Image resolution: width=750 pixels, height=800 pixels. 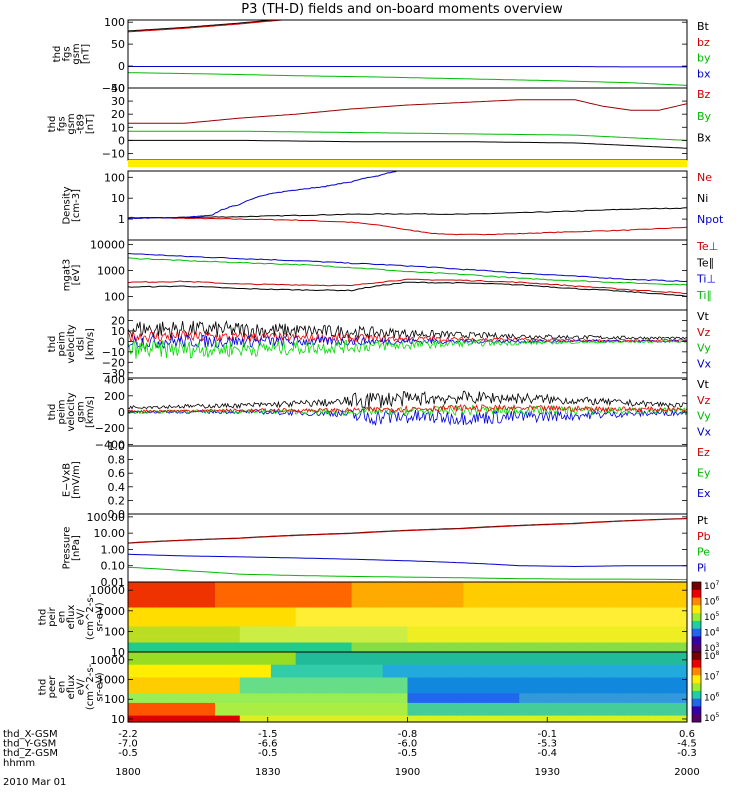 I want to click on y-label-line: E−VxB, so click(x=66, y=480).